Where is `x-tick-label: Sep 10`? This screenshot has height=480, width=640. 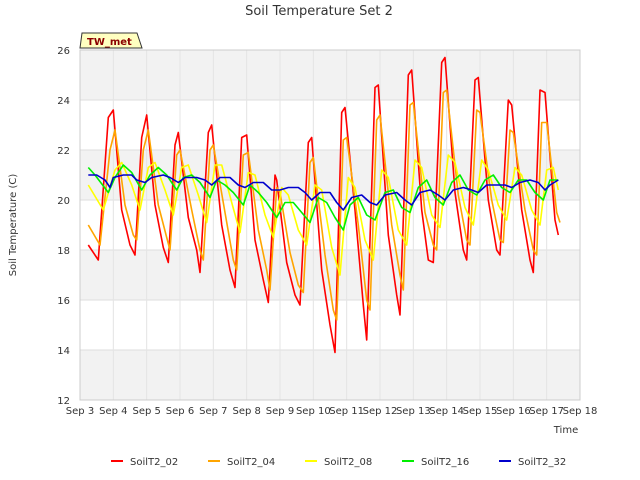 x-tick-label: Sep 10 is located at coordinates (313, 411).